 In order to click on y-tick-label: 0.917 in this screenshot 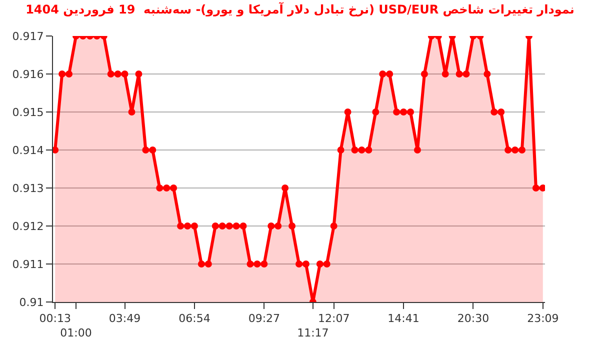, I will do `click(28, 36)`.